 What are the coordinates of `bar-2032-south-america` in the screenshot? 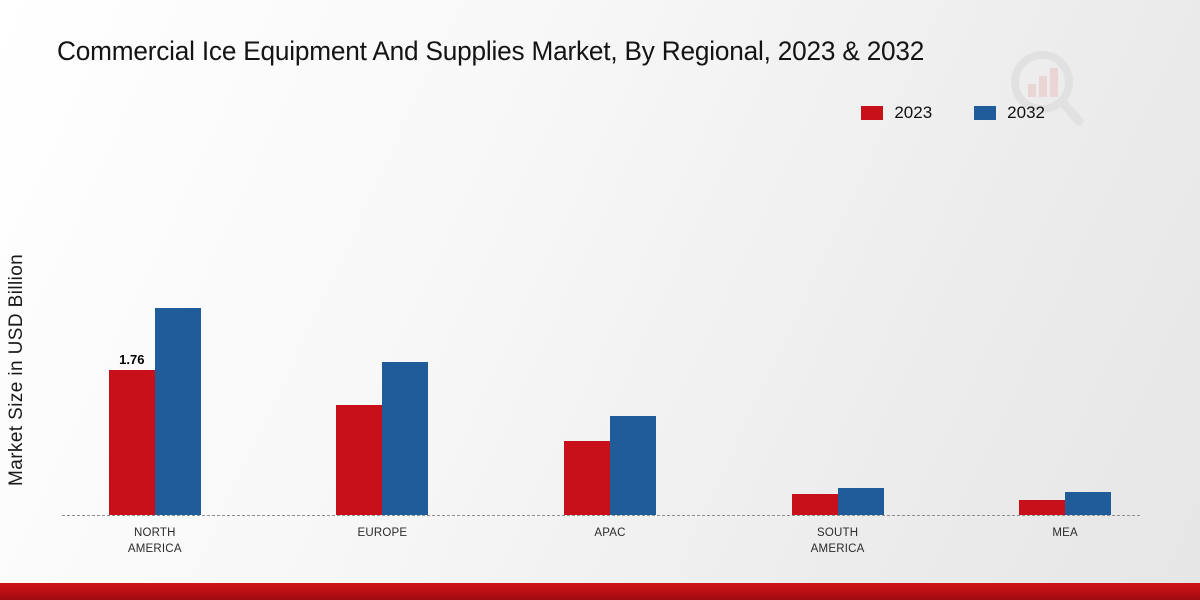 It's located at (860, 501).